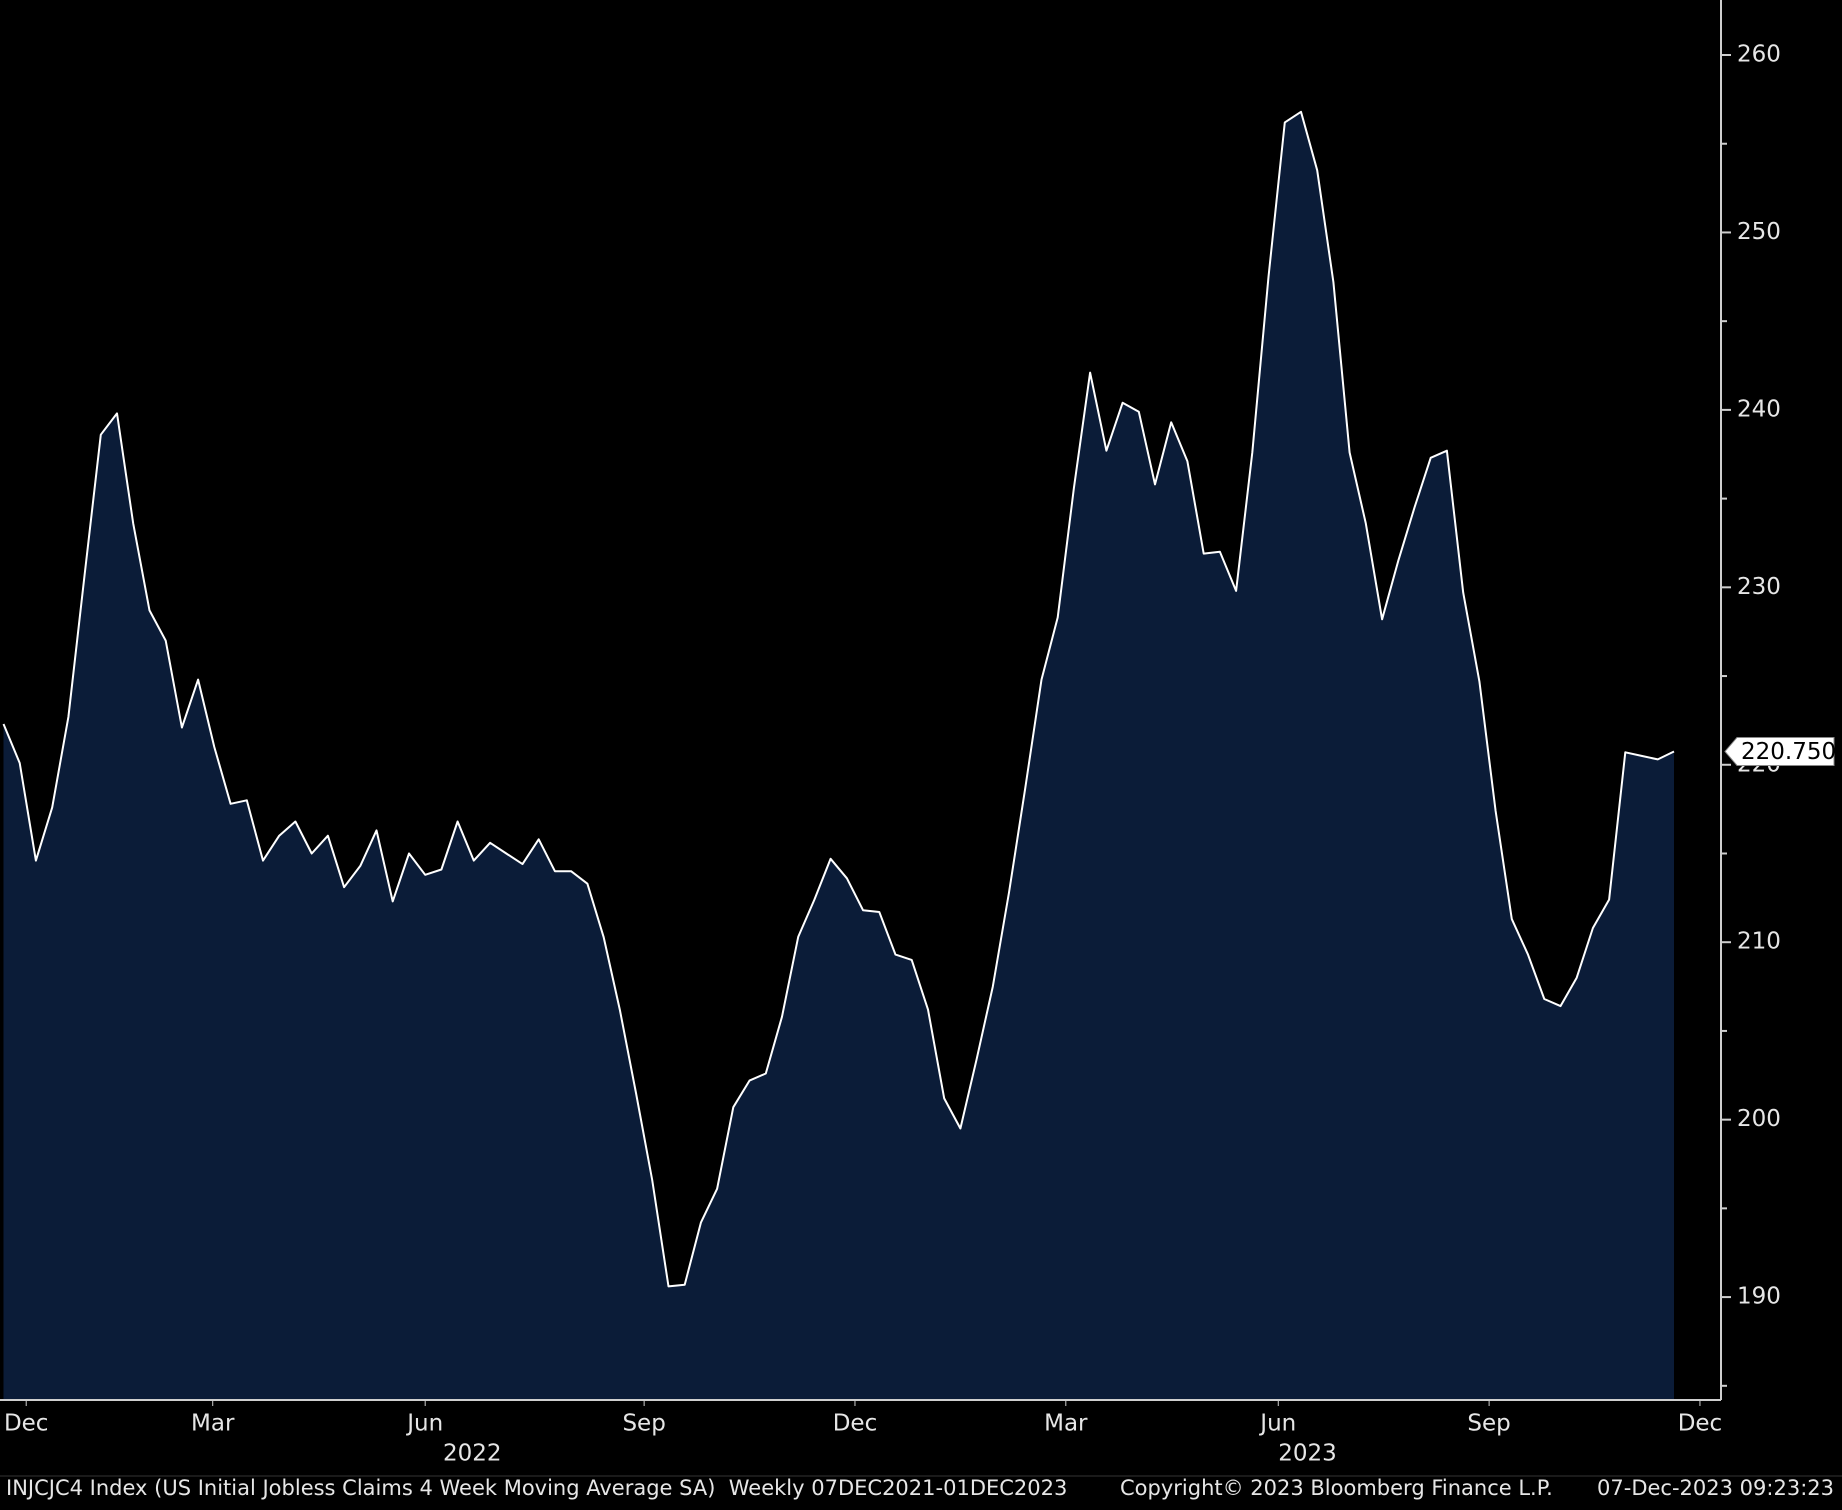  I want to click on x-group-label: 2022, so click(472, 1454).